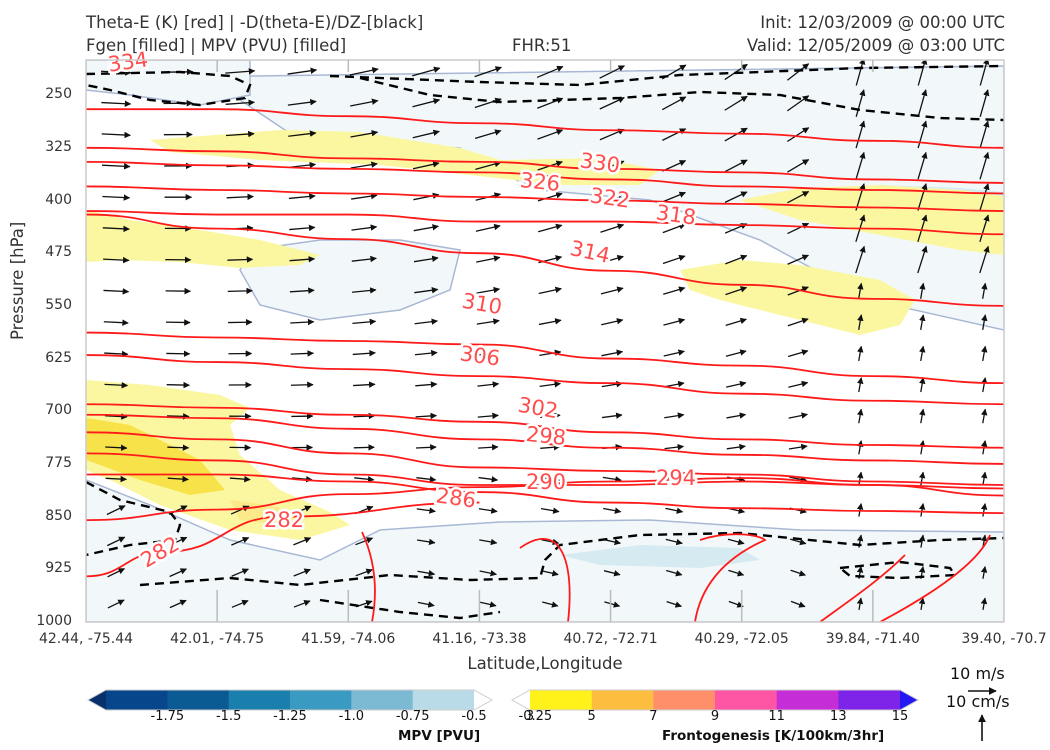 This screenshot has width=1050, height=750. I want to click on stability-contour-upper-right, so click(681, 99).